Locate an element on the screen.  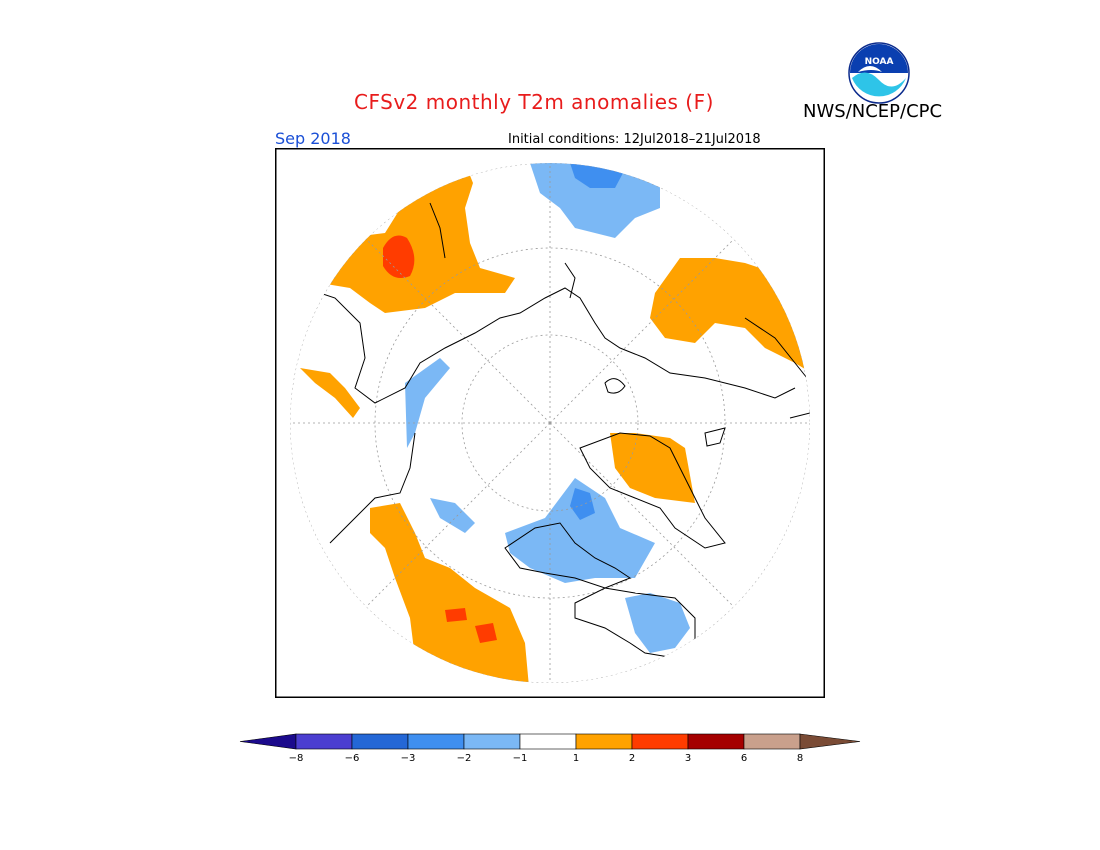
anomaly-archipelago-cooler is located at coordinates (582, 504).